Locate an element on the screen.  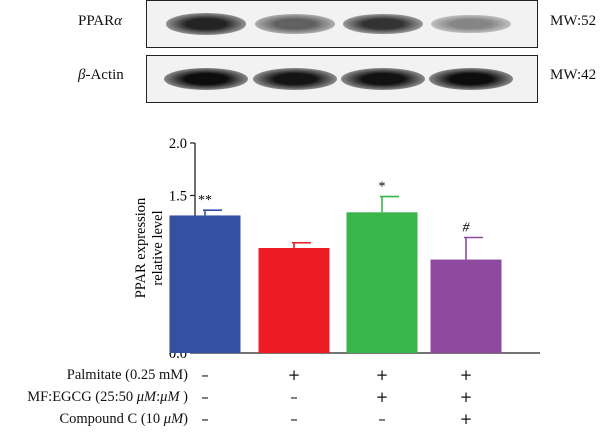
cond-mf-unit2: μM is located at coordinates (170, 397).